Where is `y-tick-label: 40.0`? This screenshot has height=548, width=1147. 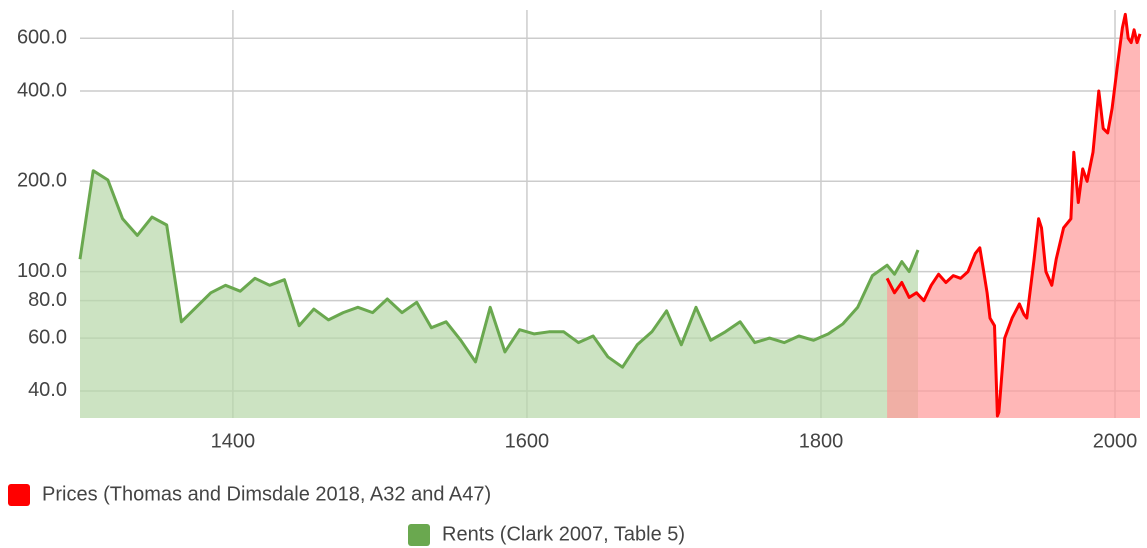
y-tick-label: 40.0 is located at coordinates (47, 390).